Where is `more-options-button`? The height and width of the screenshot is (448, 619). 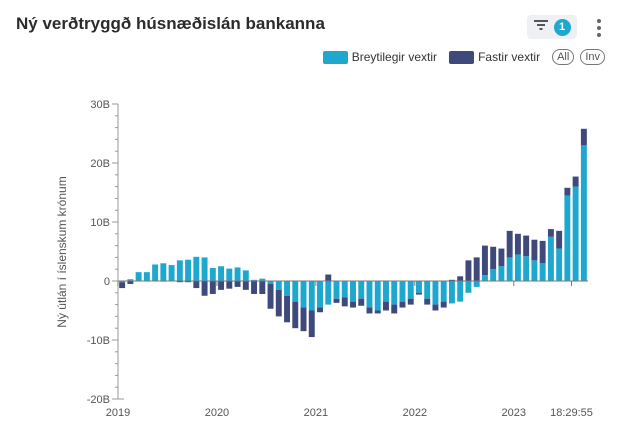 more-options-button is located at coordinates (599, 28).